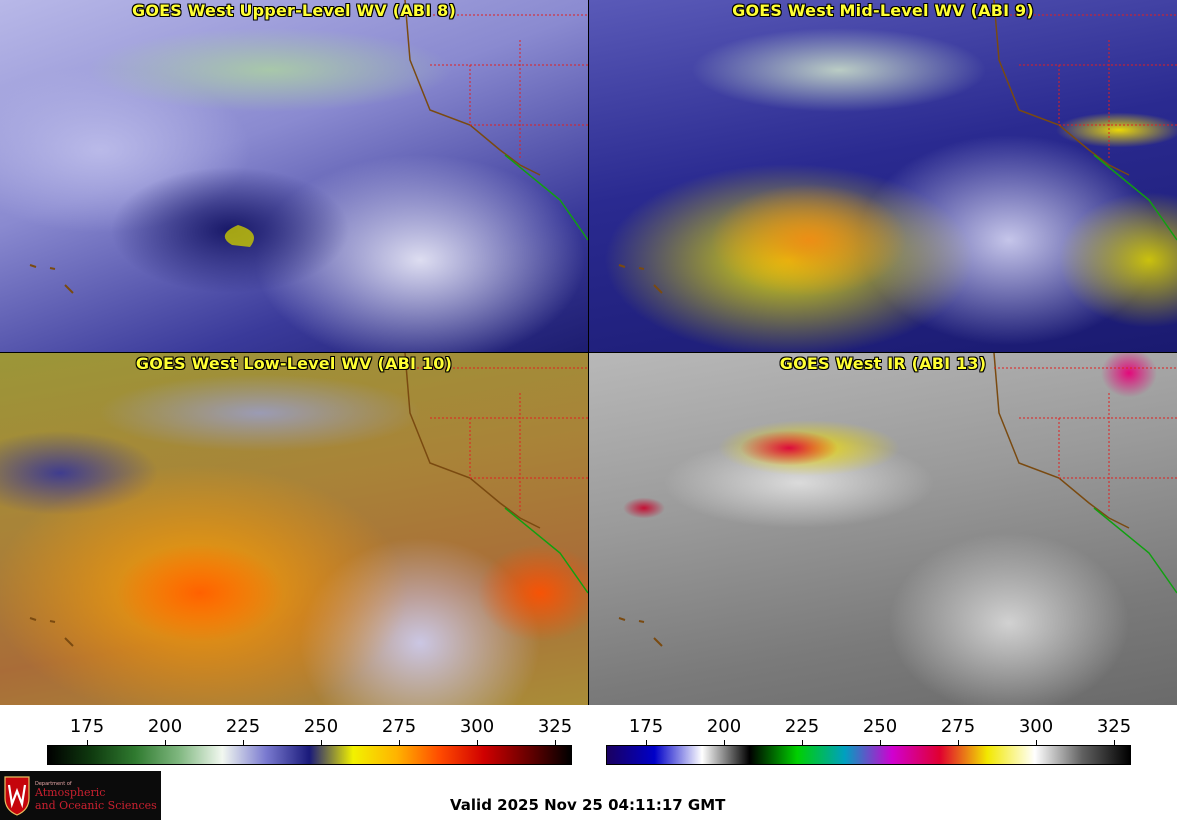 Image resolution: width=1177 pixels, height=820 pixels. What do you see at coordinates (883, 10) in the screenshot?
I see `panel-title-mid: GOES West Mid-Level WV (ABI 9)` at bounding box center [883, 10].